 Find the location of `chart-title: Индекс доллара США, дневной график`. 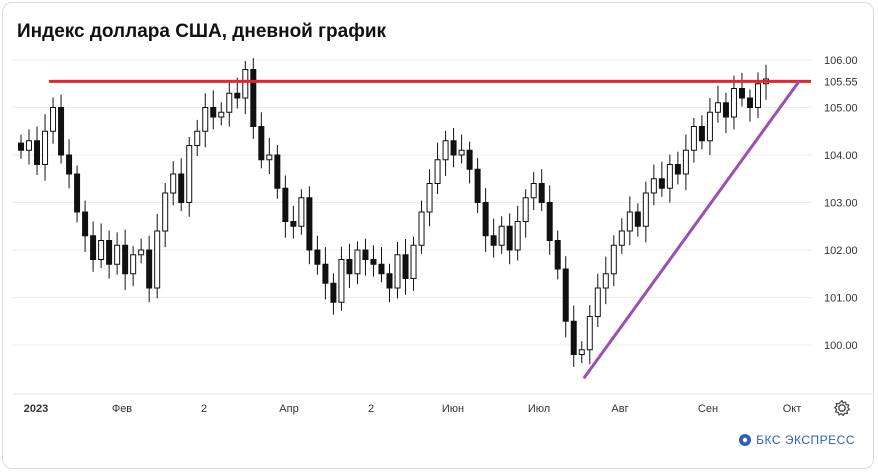

chart-title: Индекс доллара США, дневной график is located at coordinates (202, 31).